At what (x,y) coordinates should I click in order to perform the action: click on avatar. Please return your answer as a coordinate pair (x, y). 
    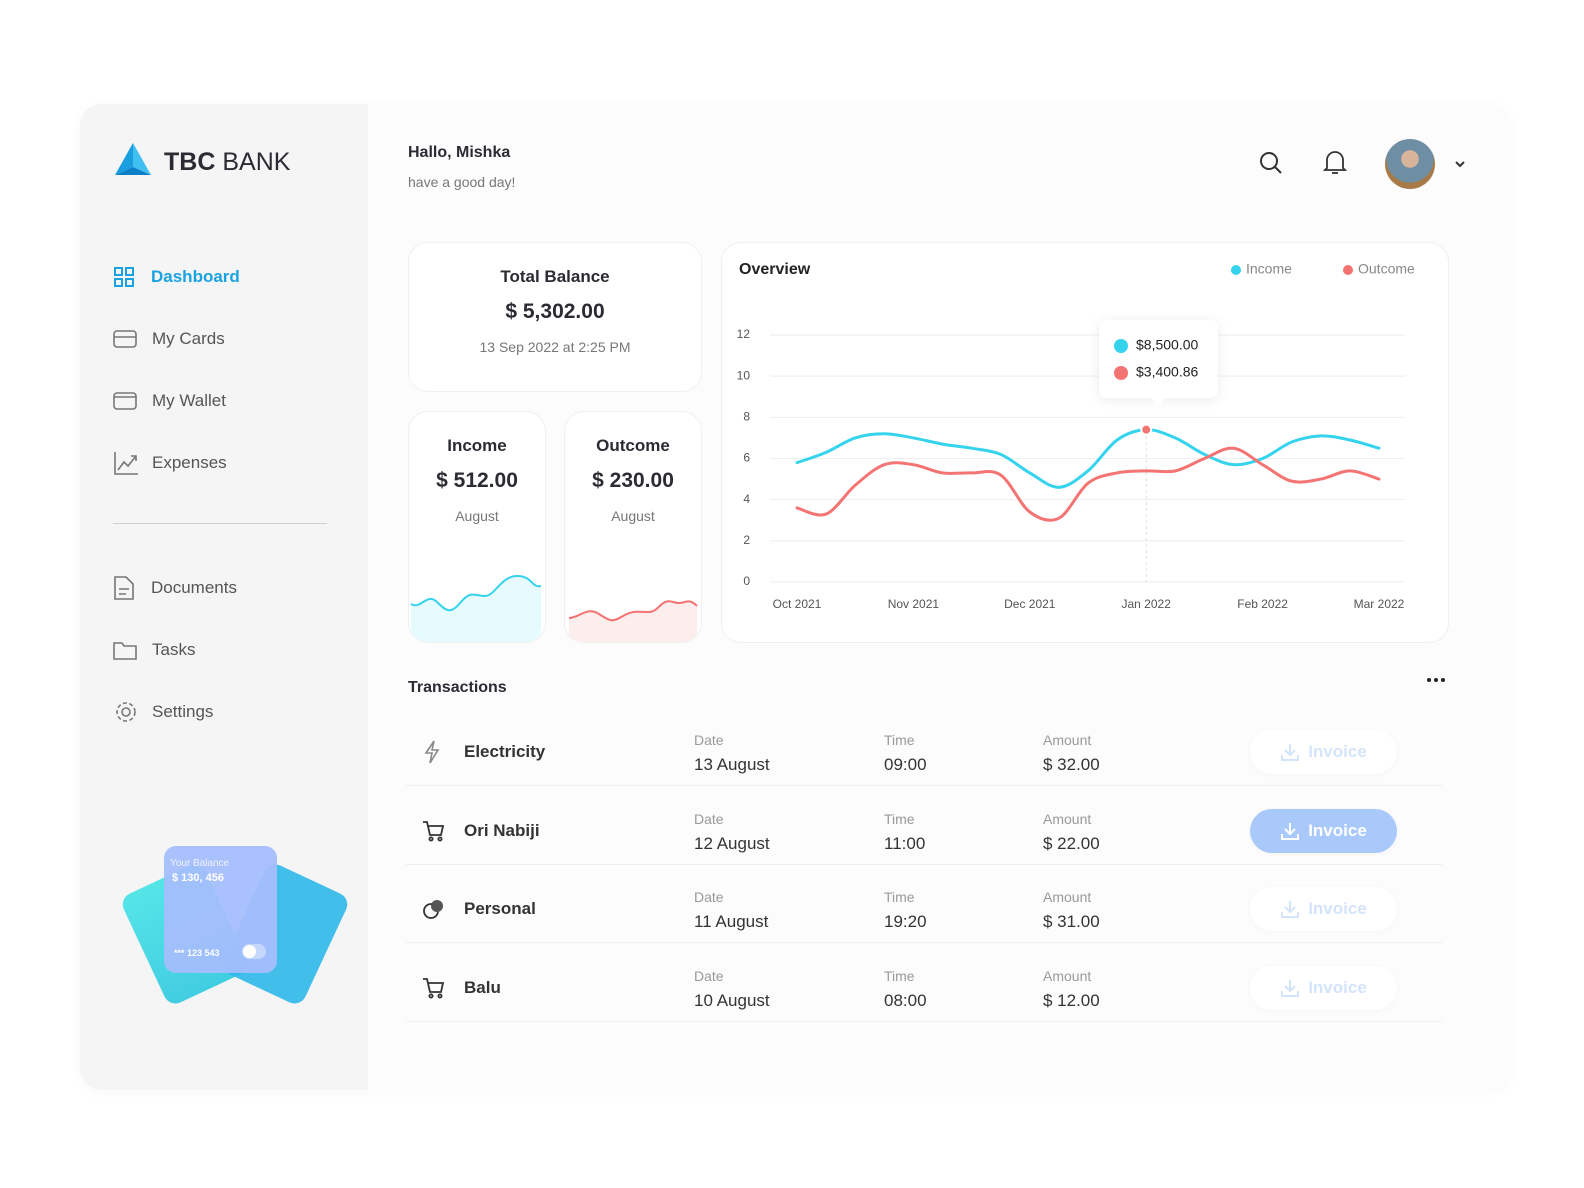
    Looking at the image, I should click on (1410, 164).